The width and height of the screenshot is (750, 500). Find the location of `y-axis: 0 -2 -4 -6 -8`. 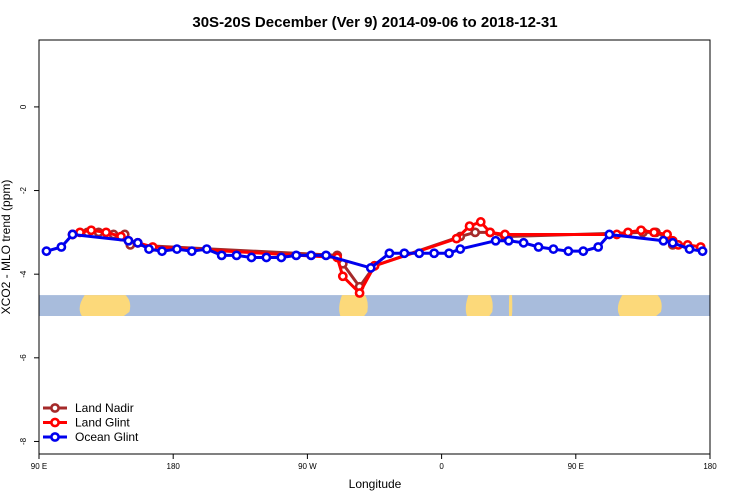

y-axis: 0 -2 -4 -6 -8 is located at coordinates (29, 274).